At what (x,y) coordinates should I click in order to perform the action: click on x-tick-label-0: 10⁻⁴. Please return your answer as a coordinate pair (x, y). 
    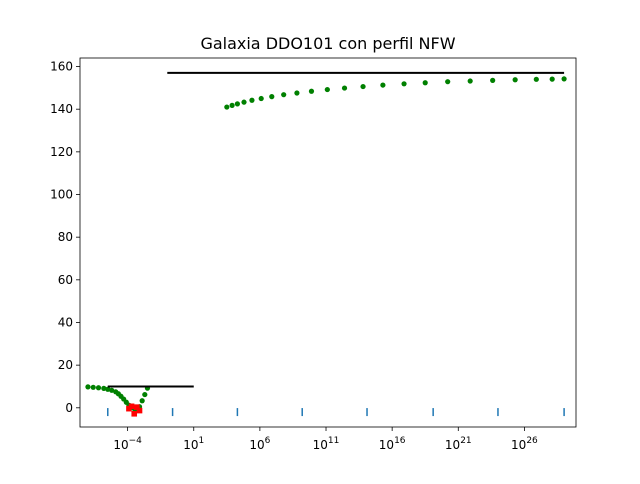
    Looking at the image, I should click on (127, 444).